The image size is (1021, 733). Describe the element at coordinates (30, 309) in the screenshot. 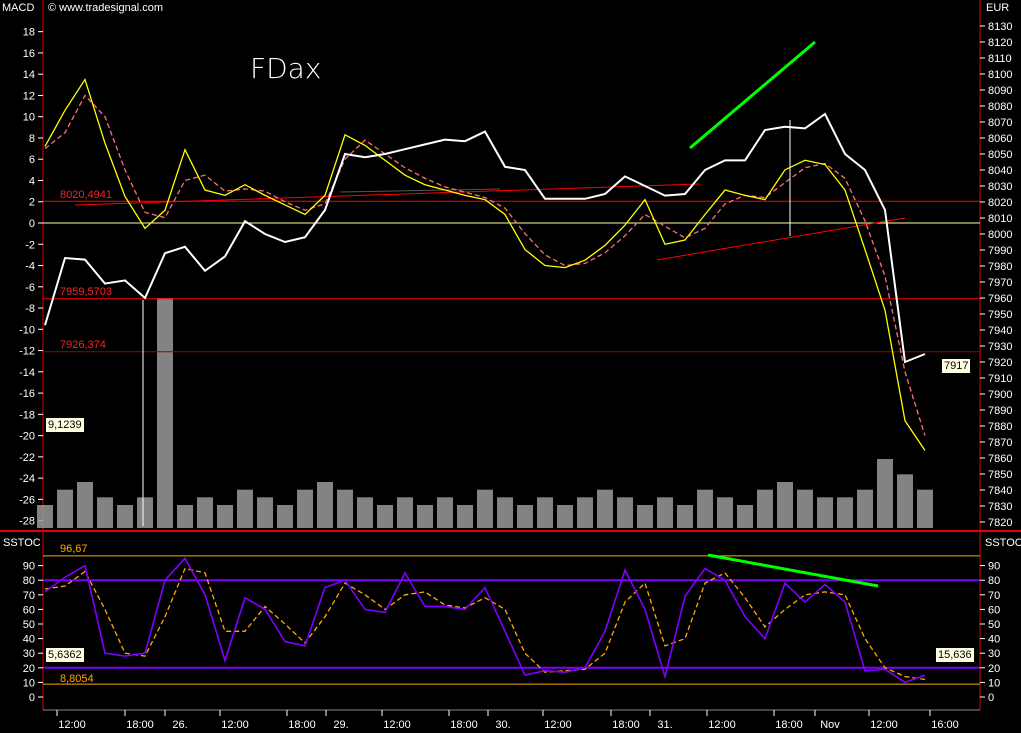

I see `macd-tick-label: -8` at that location.